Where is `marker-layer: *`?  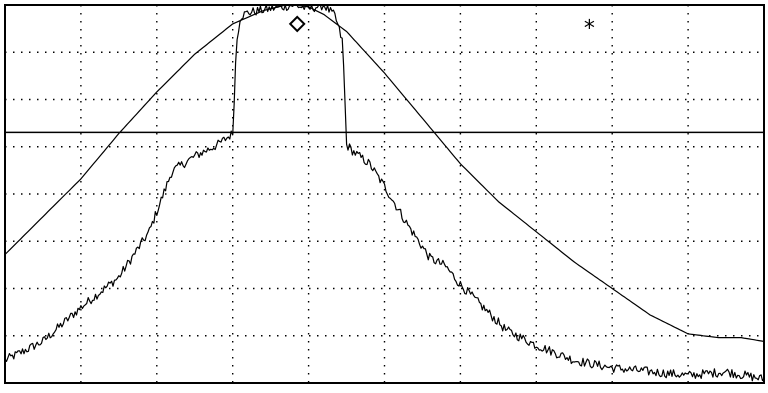 marker-layer: * is located at coordinates (441, 28).